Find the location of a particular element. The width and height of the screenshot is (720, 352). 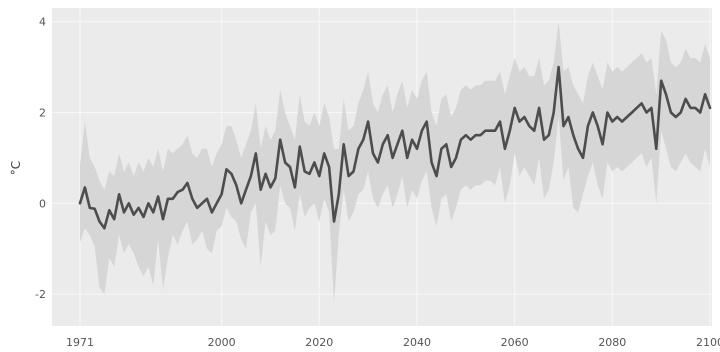

y-tick-label: 4 is located at coordinates (42, 22).